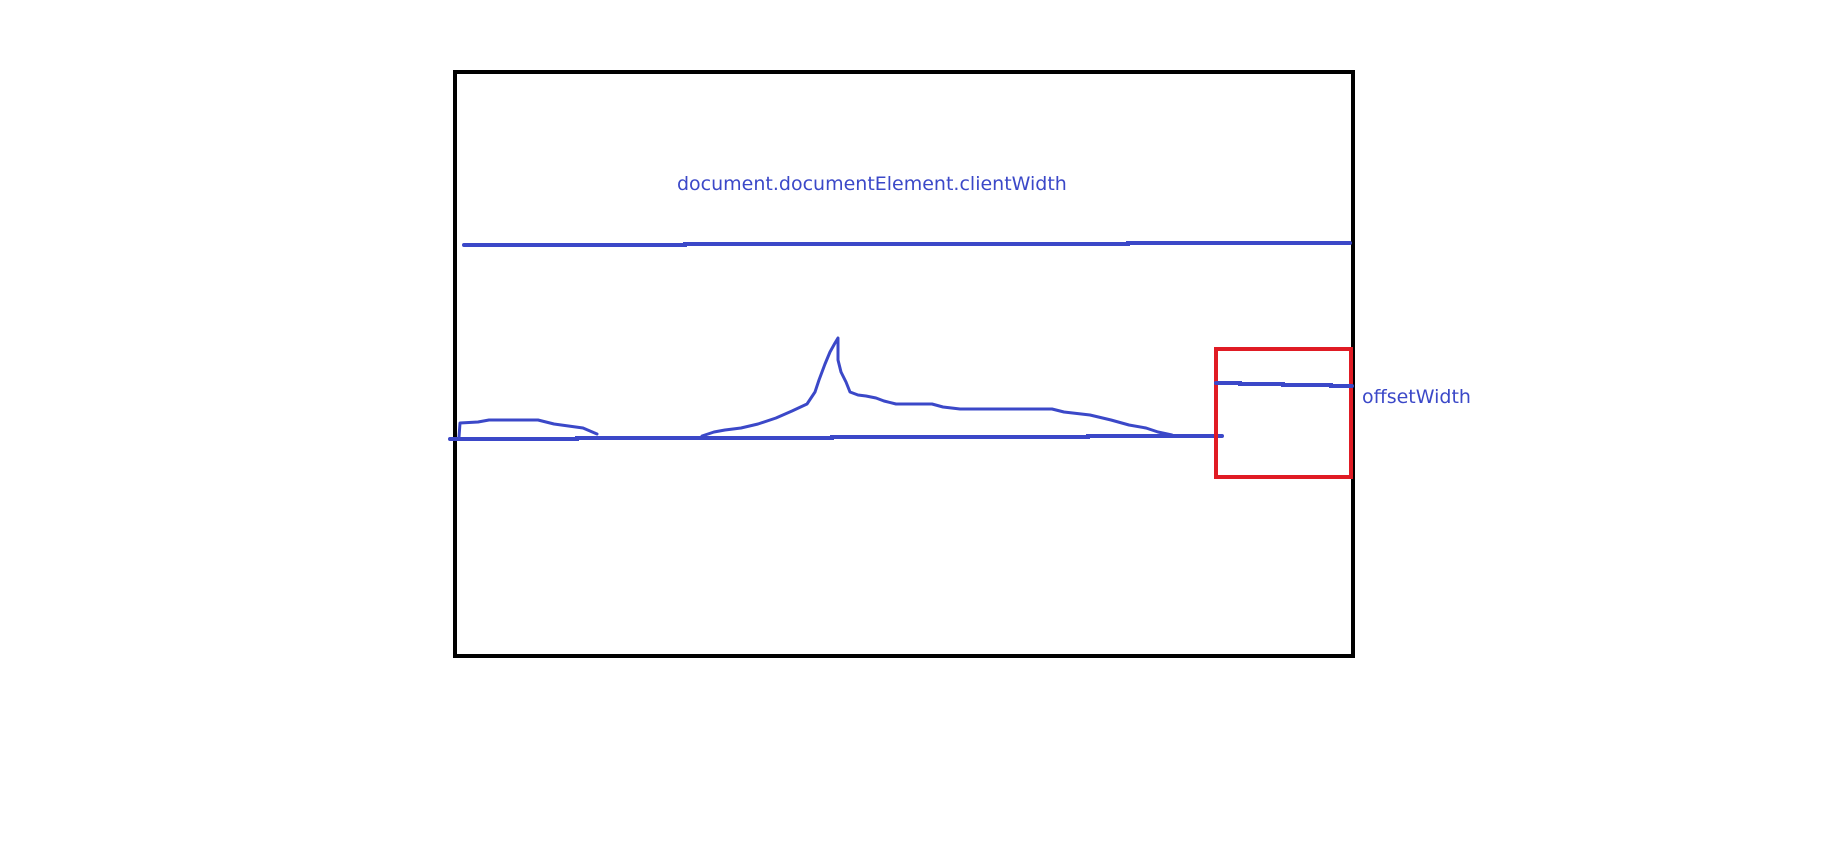 This screenshot has width=1826, height=865. I want to click on offset-width-line, so click(1284, 384).